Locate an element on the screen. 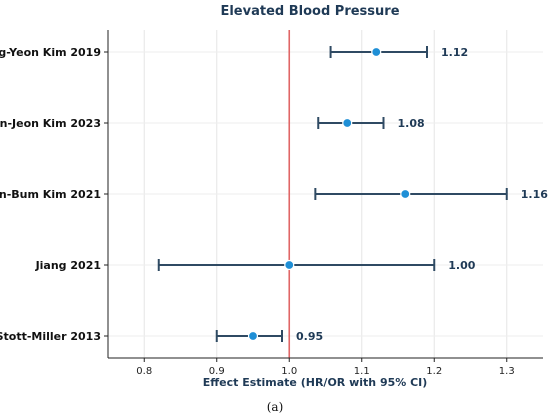 The height and width of the screenshot is (417, 550). estimate-value-label: 1.12 is located at coordinates (454, 52).